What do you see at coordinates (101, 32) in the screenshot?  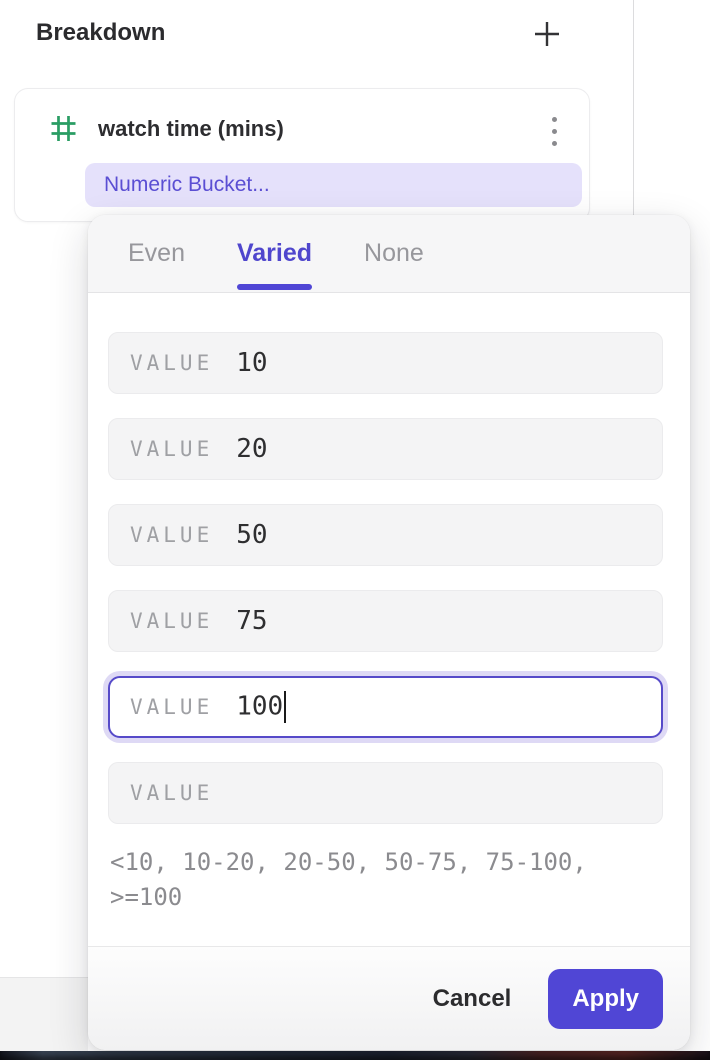 I see `panel-title: Breakdown` at bounding box center [101, 32].